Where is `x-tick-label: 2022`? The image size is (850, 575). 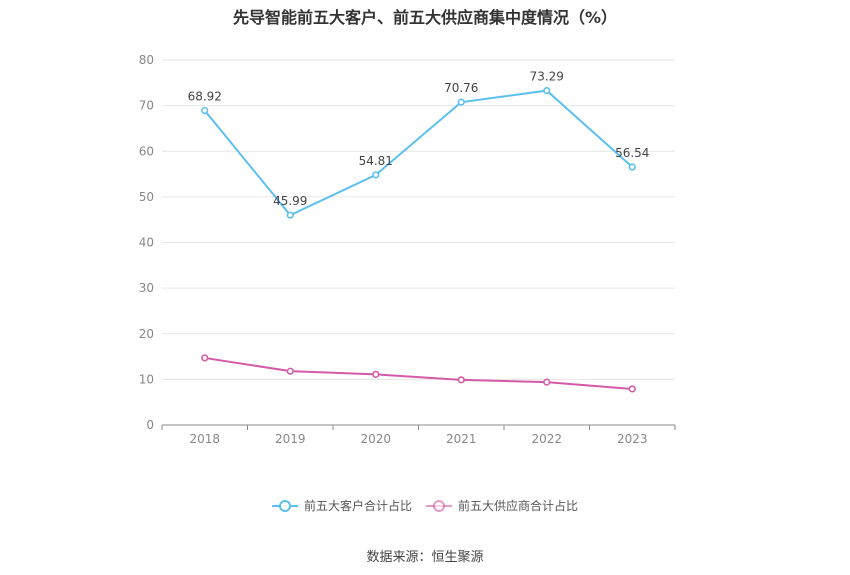
x-tick-label: 2022 is located at coordinates (546, 439).